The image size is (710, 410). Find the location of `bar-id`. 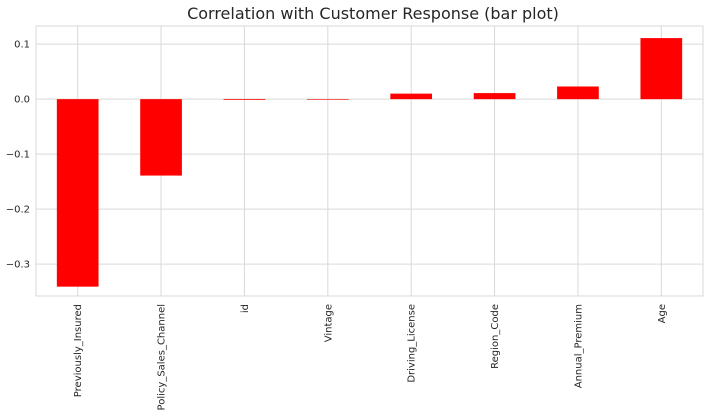

bar-id is located at coordinates (244, 99).